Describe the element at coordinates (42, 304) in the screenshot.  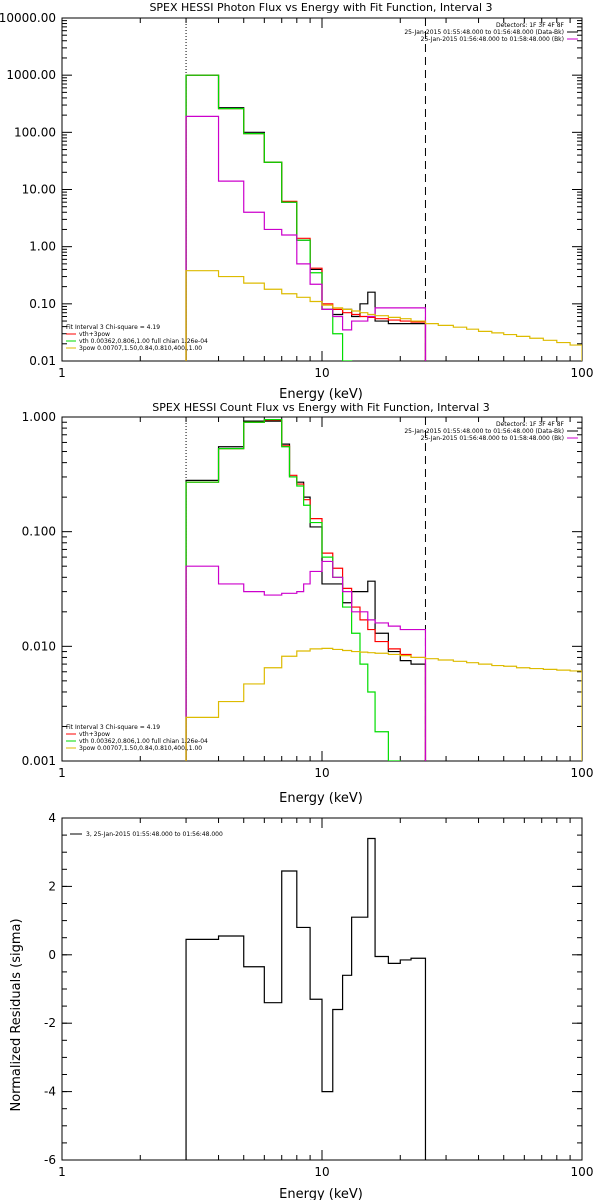
I see `y-tick-label: 0.10` at that location.